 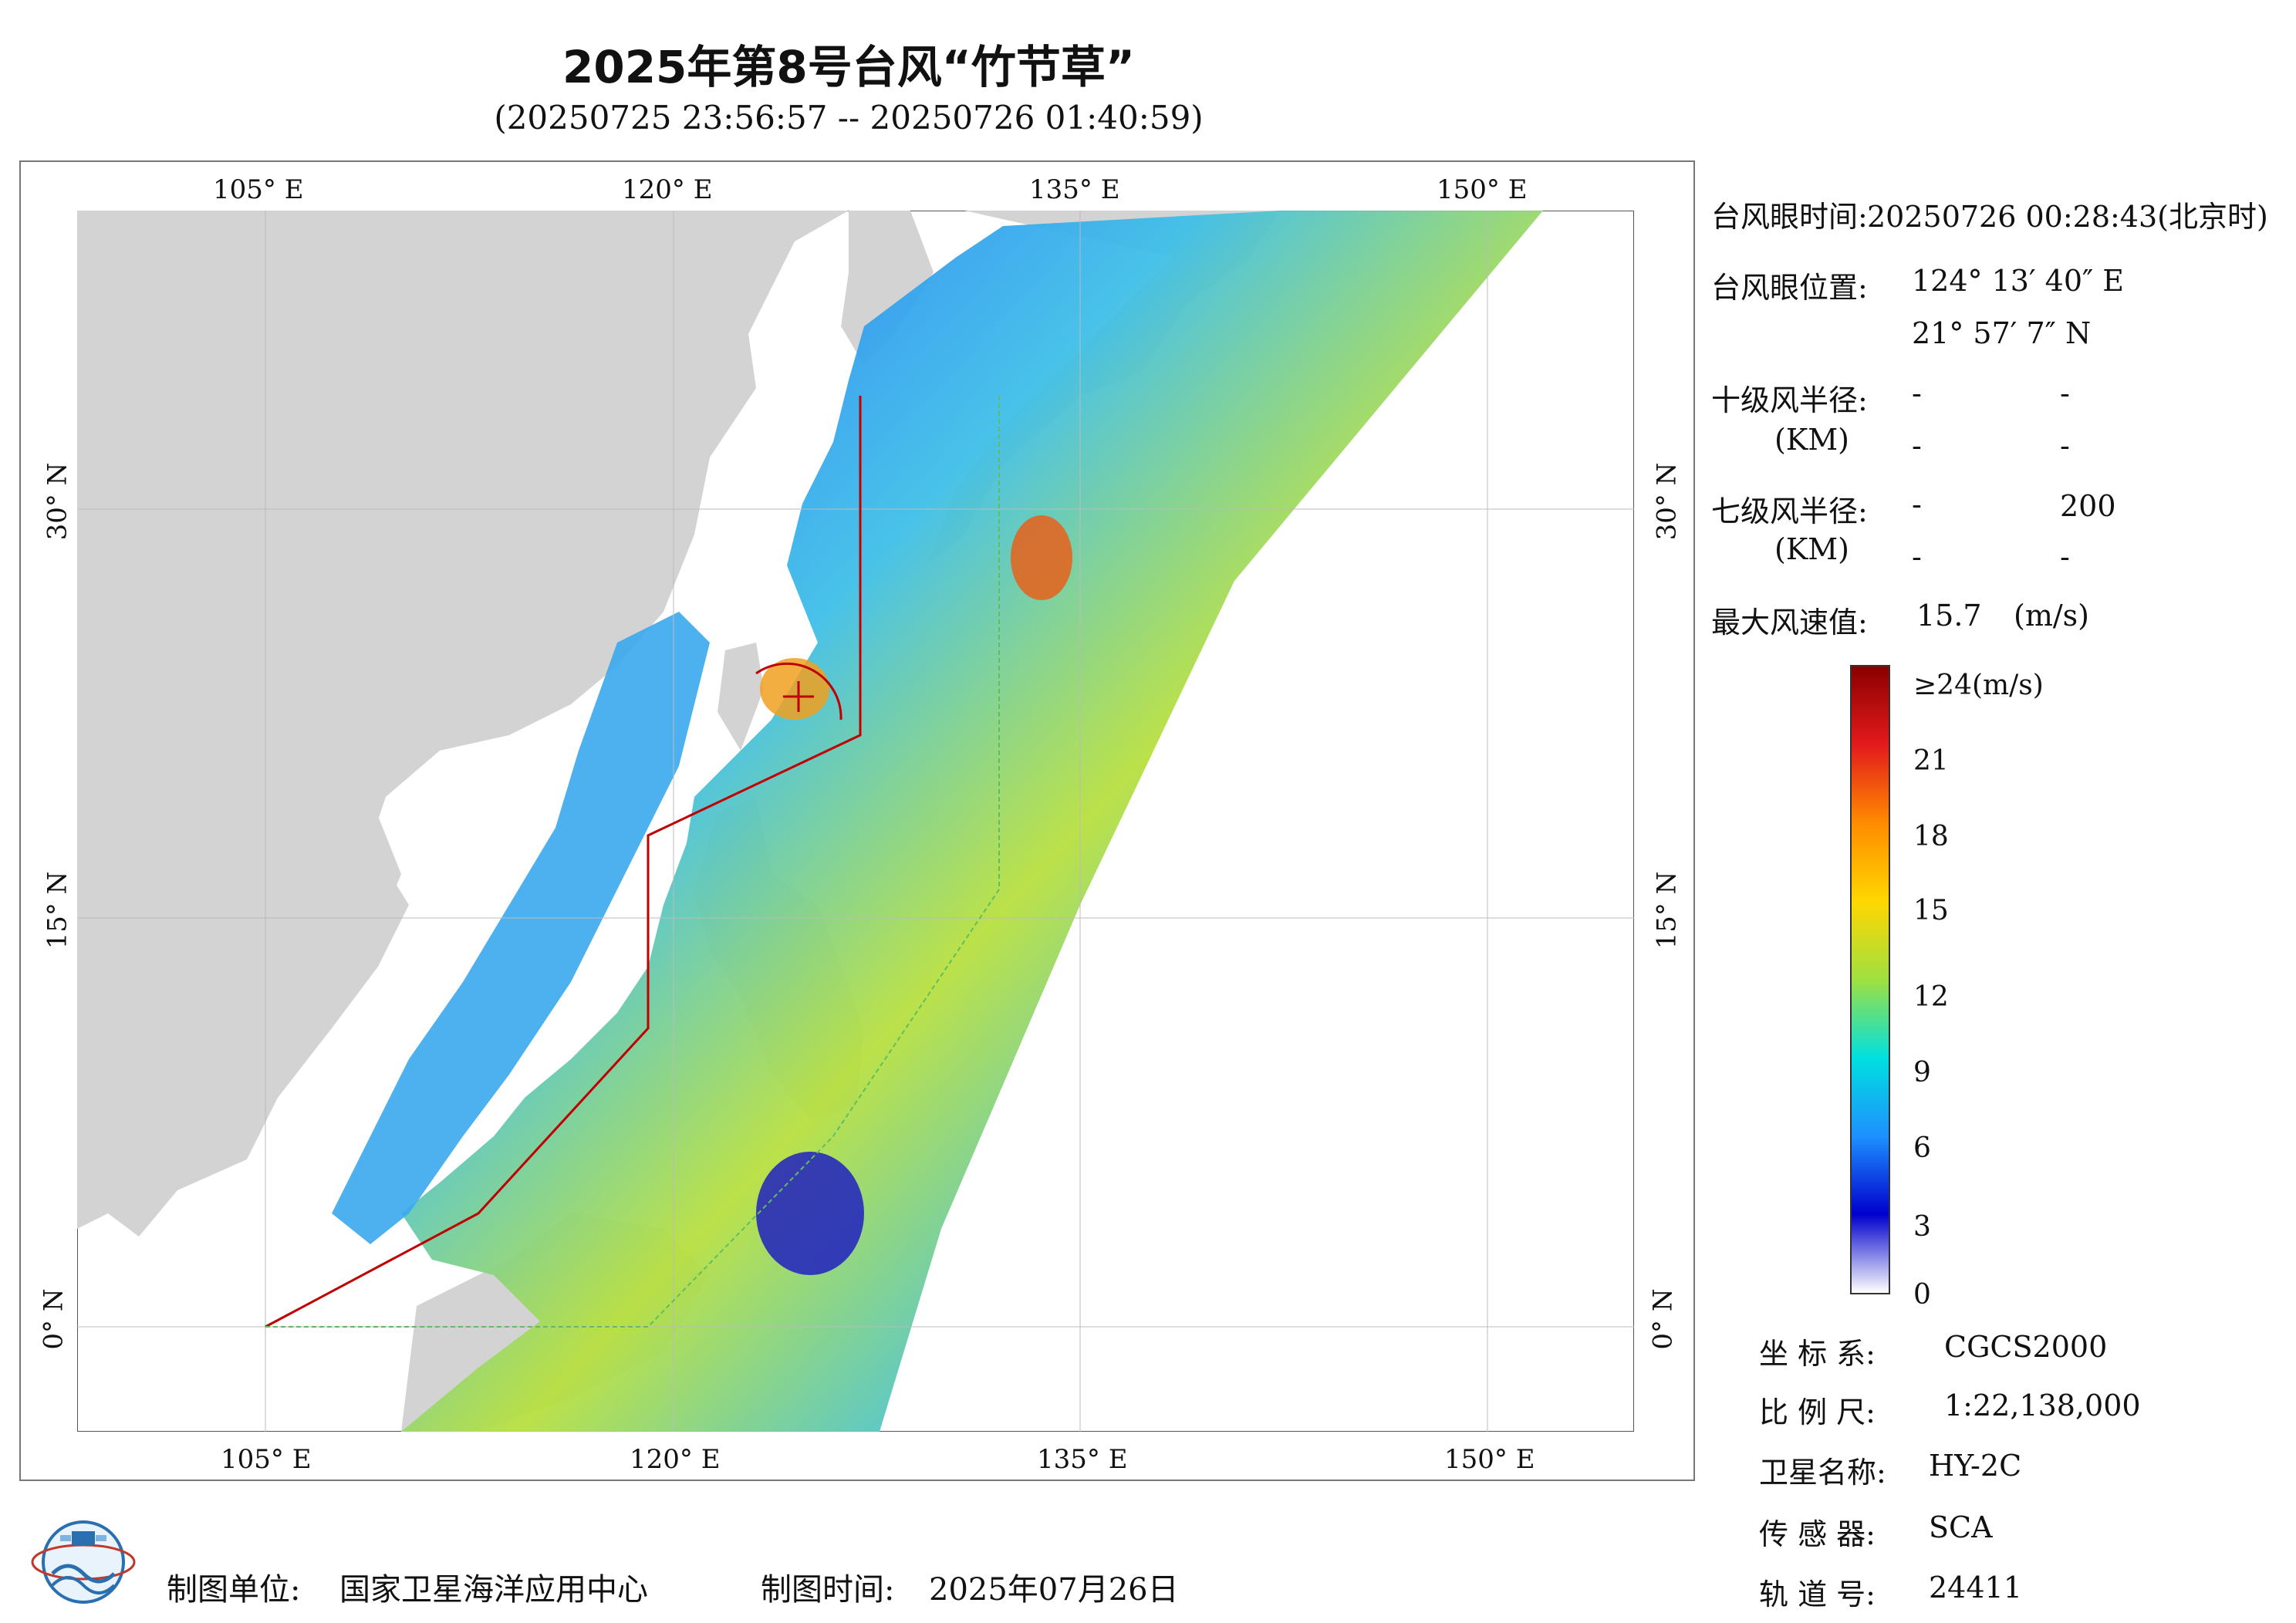 I want to click on land-indochina, so click(x=316, y=932).